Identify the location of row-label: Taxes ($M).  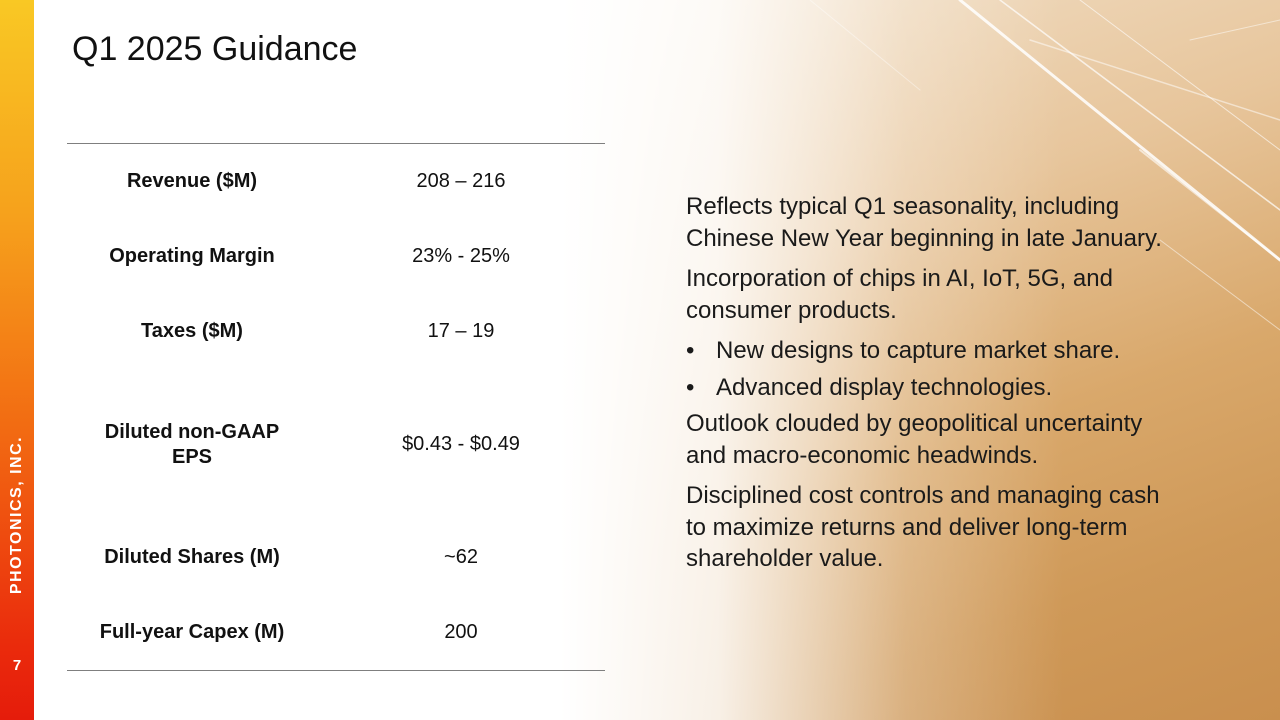
(192, 331).